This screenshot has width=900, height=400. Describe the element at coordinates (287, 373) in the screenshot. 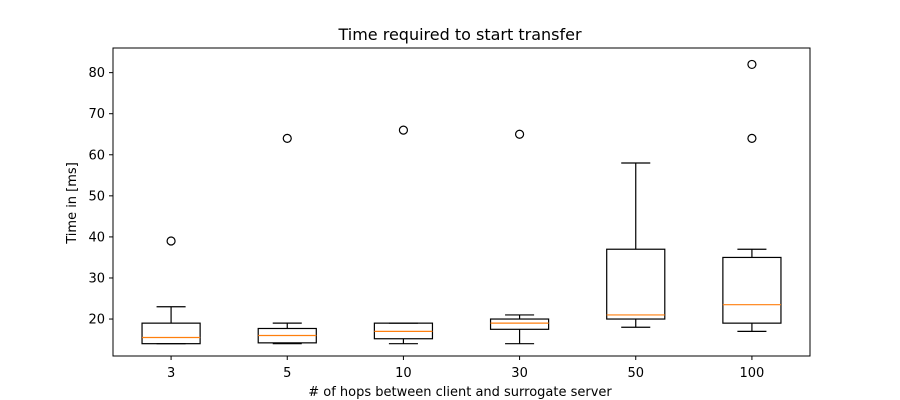

I see `x-tick-label: 5` at that location.